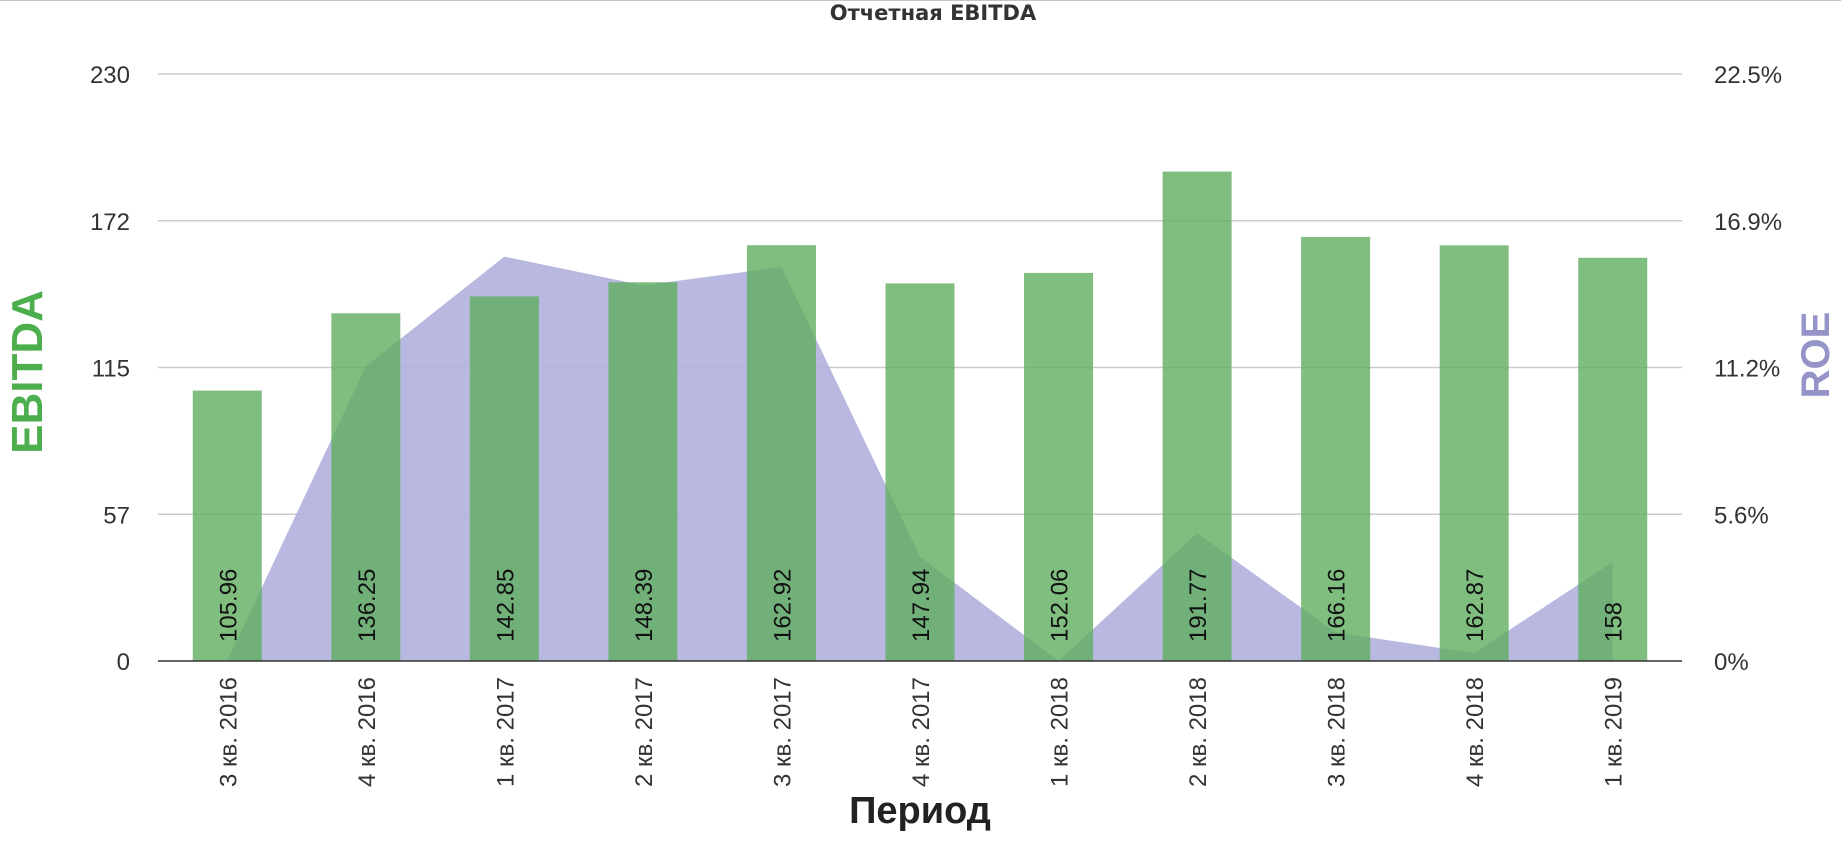 The height and width of the screenshot is (862, 1841). Describe the element at coordinates (1741, 515) in the screenshot. I see `y2-tick-label: 5.6%` at that location.